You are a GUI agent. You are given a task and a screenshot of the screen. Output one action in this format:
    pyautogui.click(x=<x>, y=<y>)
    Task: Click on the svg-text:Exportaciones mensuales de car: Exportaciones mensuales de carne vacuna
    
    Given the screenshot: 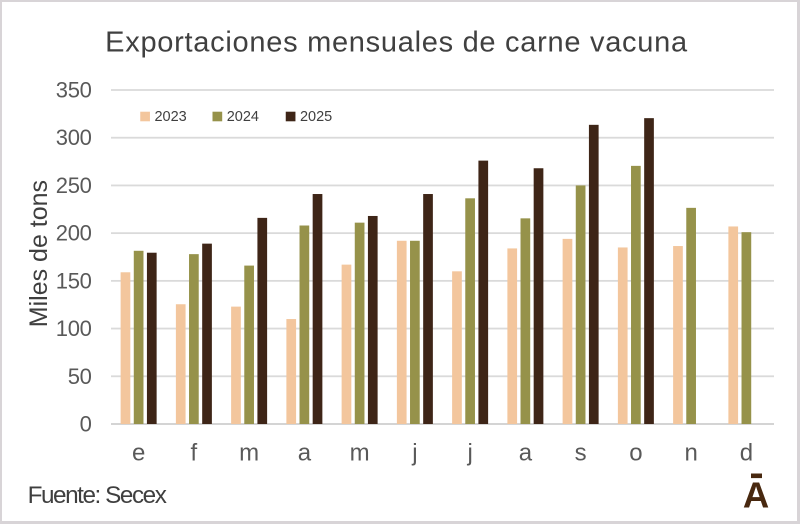 What is the action you would take?
    pyautogui.click(x=396, y=42)
    